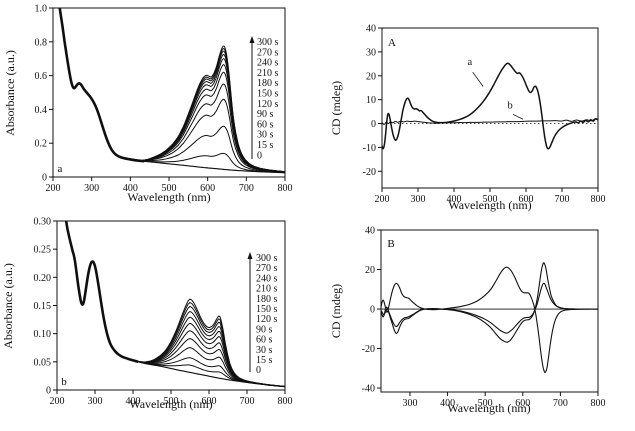 The height and width of the screenshot is (431, 635). What do you see at coordinates (371, 100) in the screenshot?
I see `svg-text: 10` at bounding box center [371, 100].